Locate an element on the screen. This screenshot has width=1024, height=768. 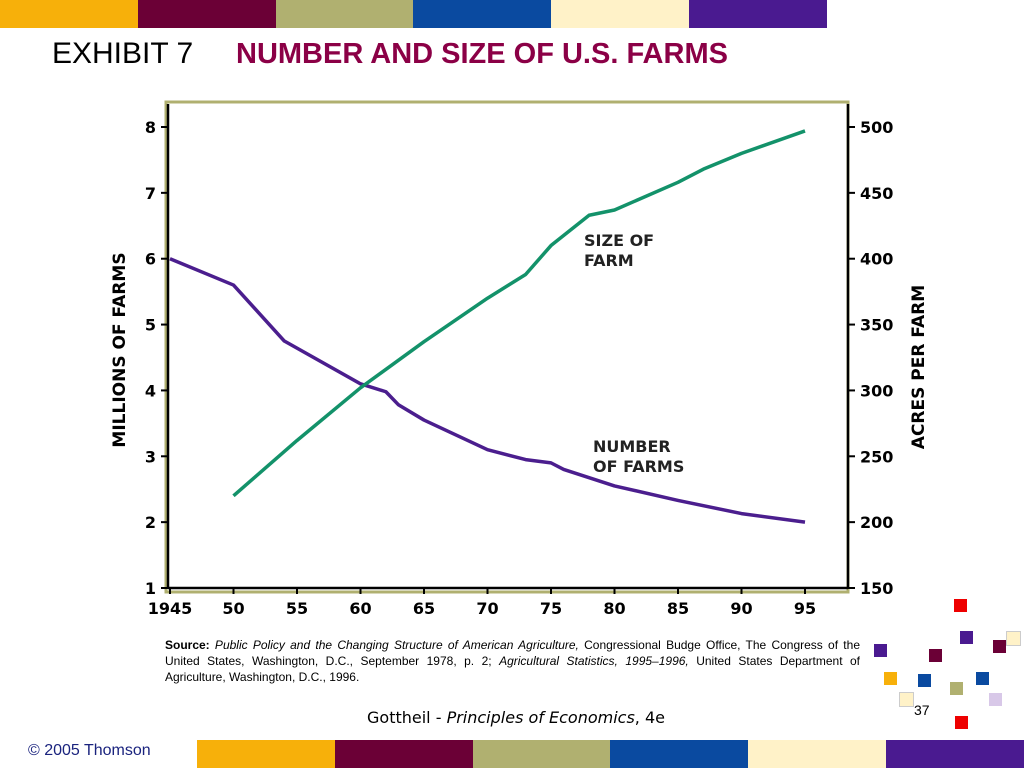
y-tick-label: 1 is located at coordinates (150, 588).